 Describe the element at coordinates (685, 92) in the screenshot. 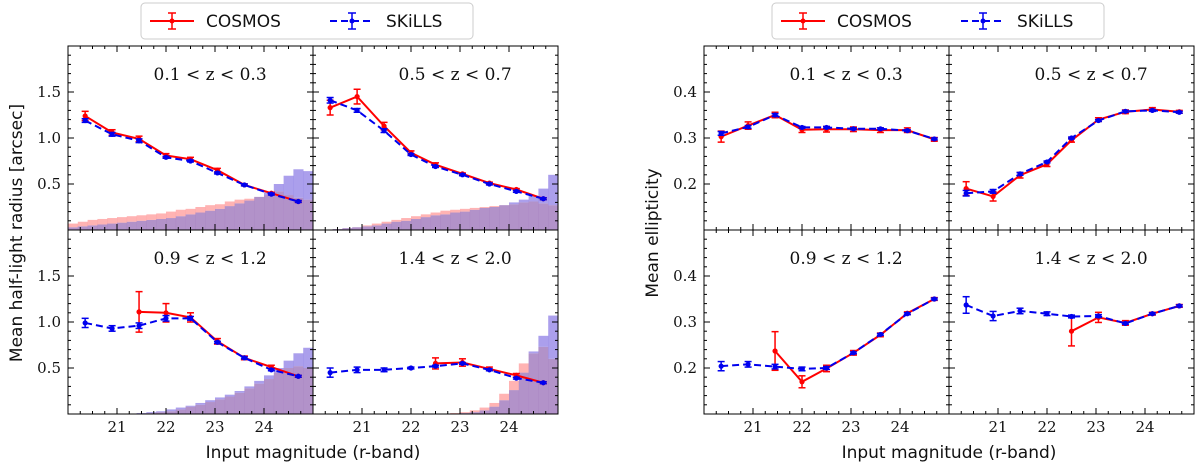

I see `y-tick-label: 0.4` at that location.